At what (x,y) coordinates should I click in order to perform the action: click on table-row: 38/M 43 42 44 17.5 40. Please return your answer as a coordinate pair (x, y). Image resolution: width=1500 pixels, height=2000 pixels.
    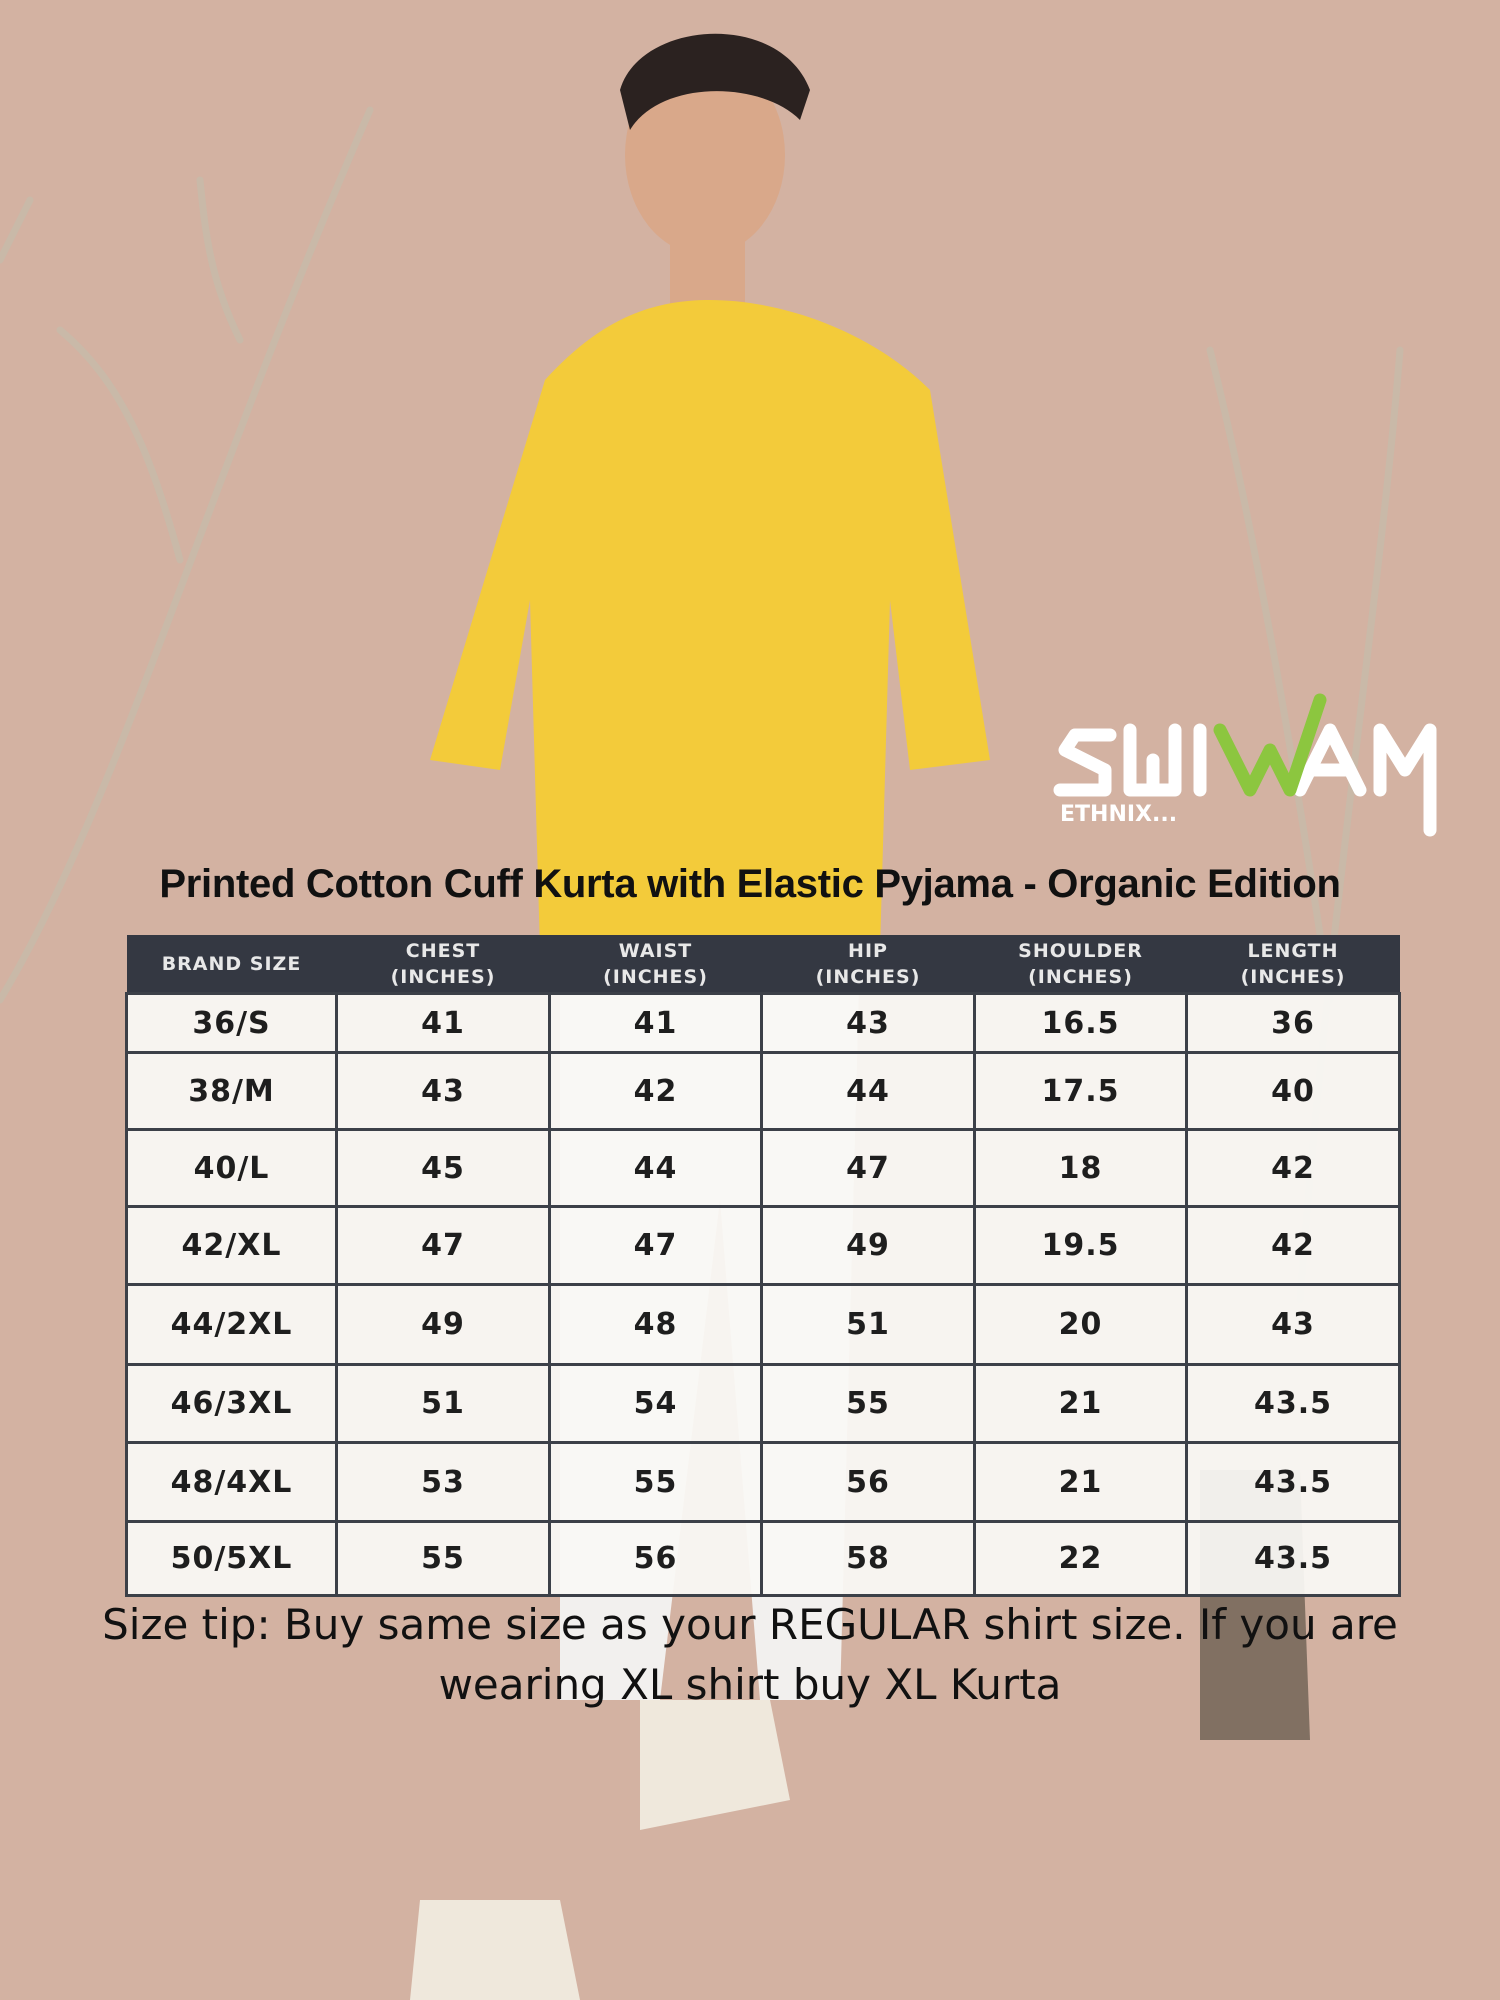
    Looking at the image, I should click on (763, 1091).